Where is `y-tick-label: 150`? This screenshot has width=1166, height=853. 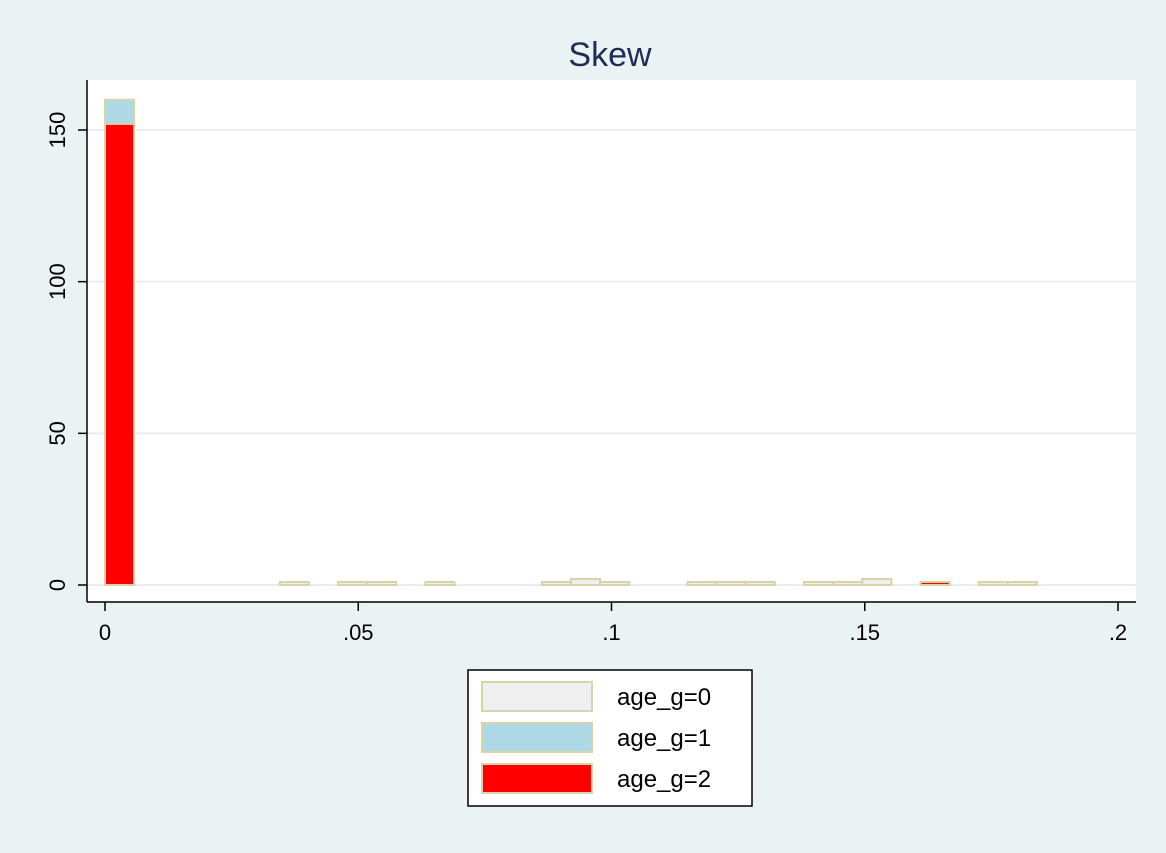
y-tick-label: 150 is located at coordinates (57, 130).